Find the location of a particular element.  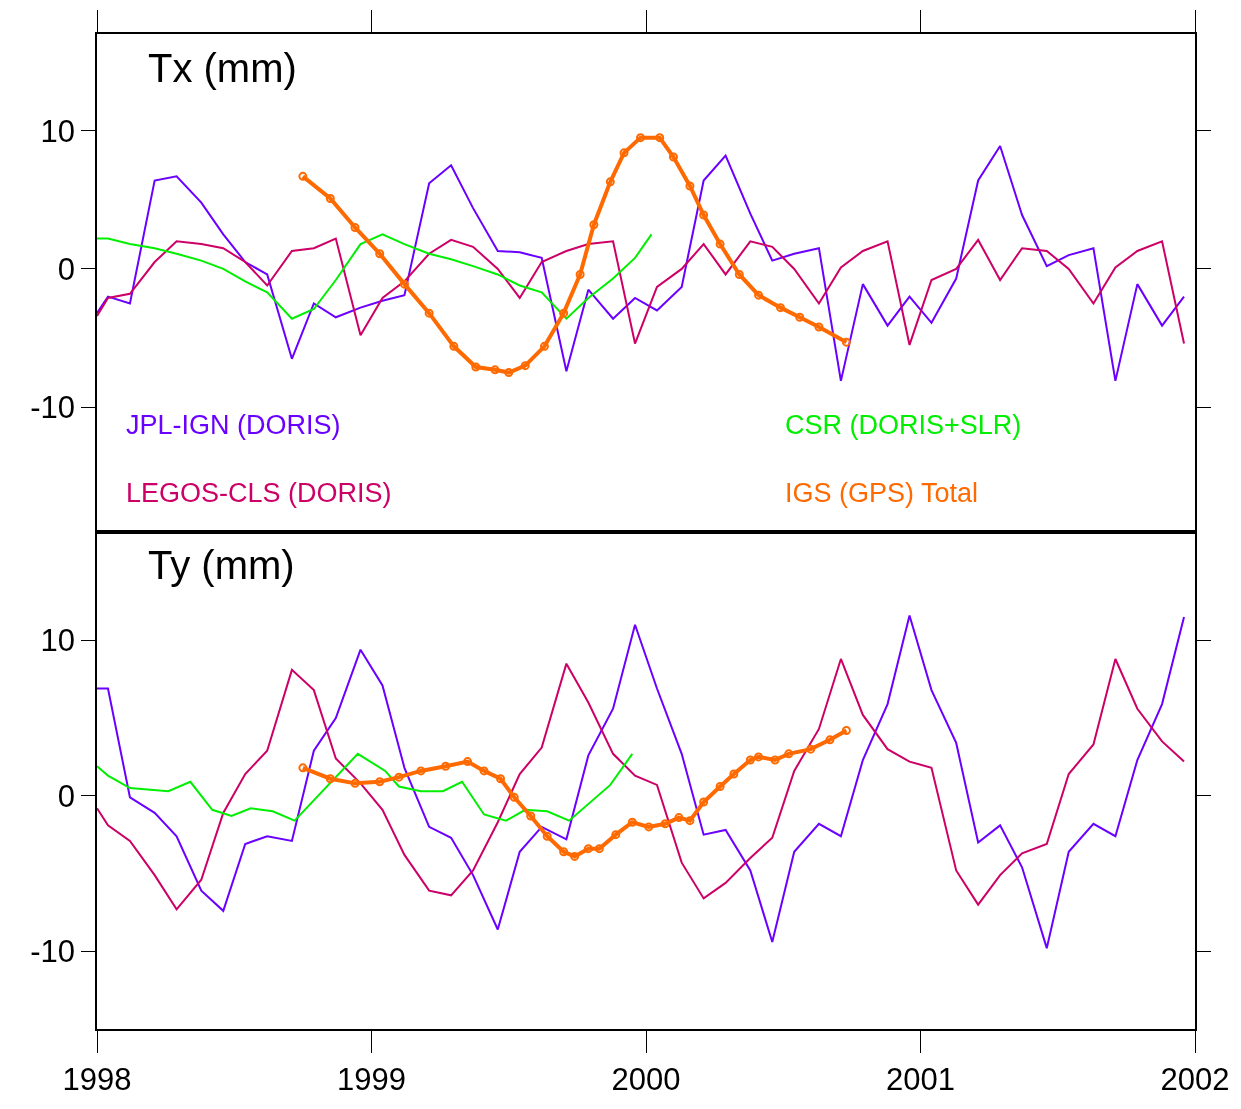

chart-title: Tx (mm) is located at coordinates (222, 68).